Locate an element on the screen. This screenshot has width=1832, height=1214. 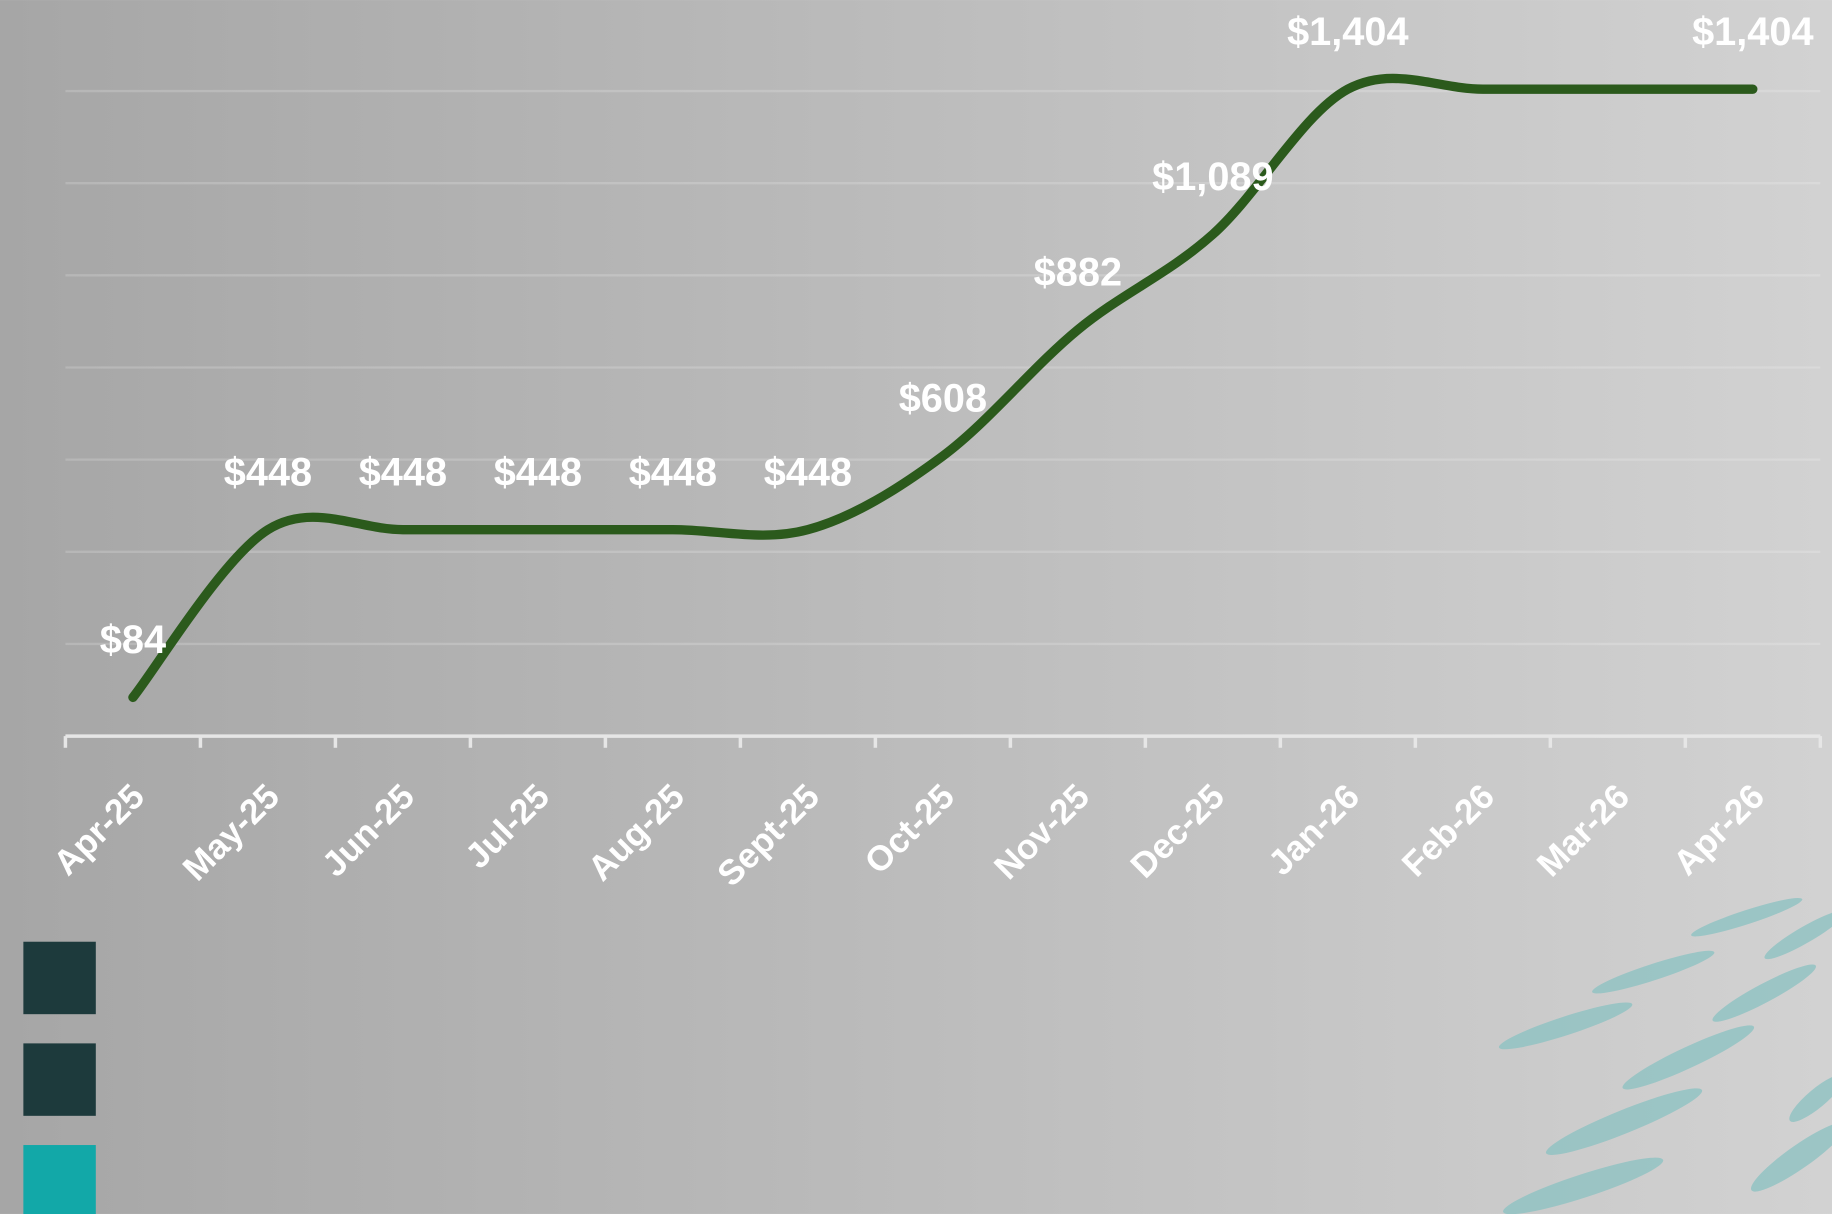
data-label: $1,089 is located at coordinates (1212, 177).